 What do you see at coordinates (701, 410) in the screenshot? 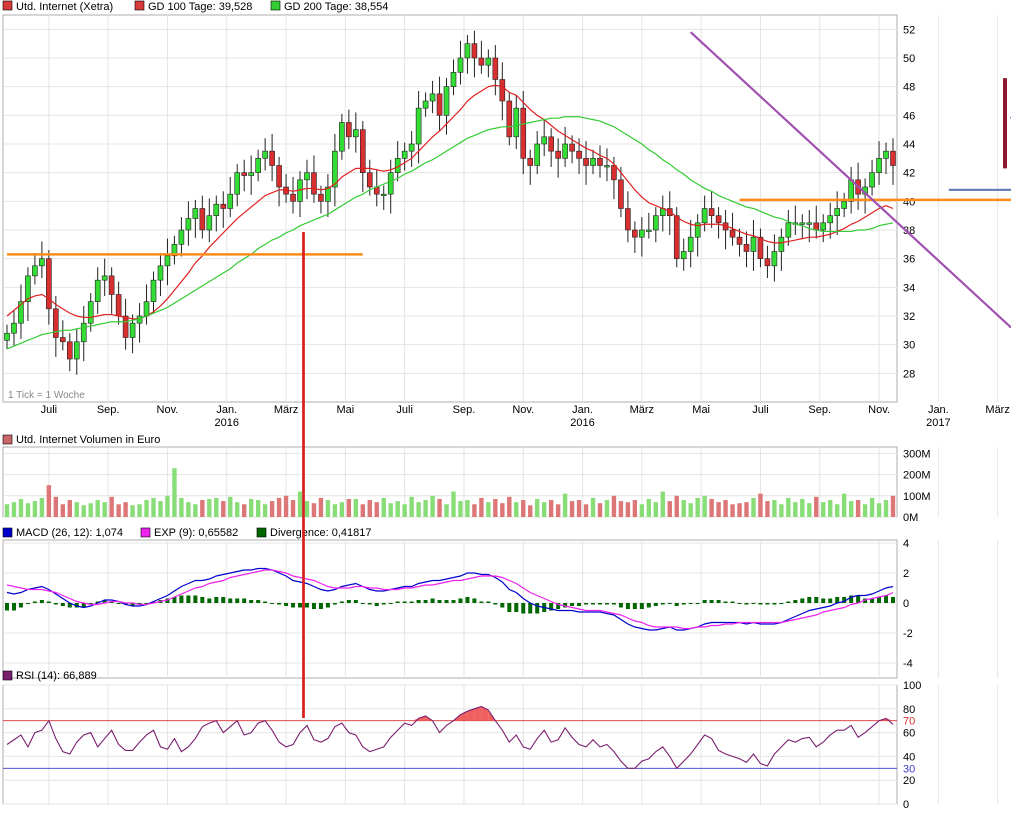
I see `x-tick-label: Mai` at bounding box center [701, 410].